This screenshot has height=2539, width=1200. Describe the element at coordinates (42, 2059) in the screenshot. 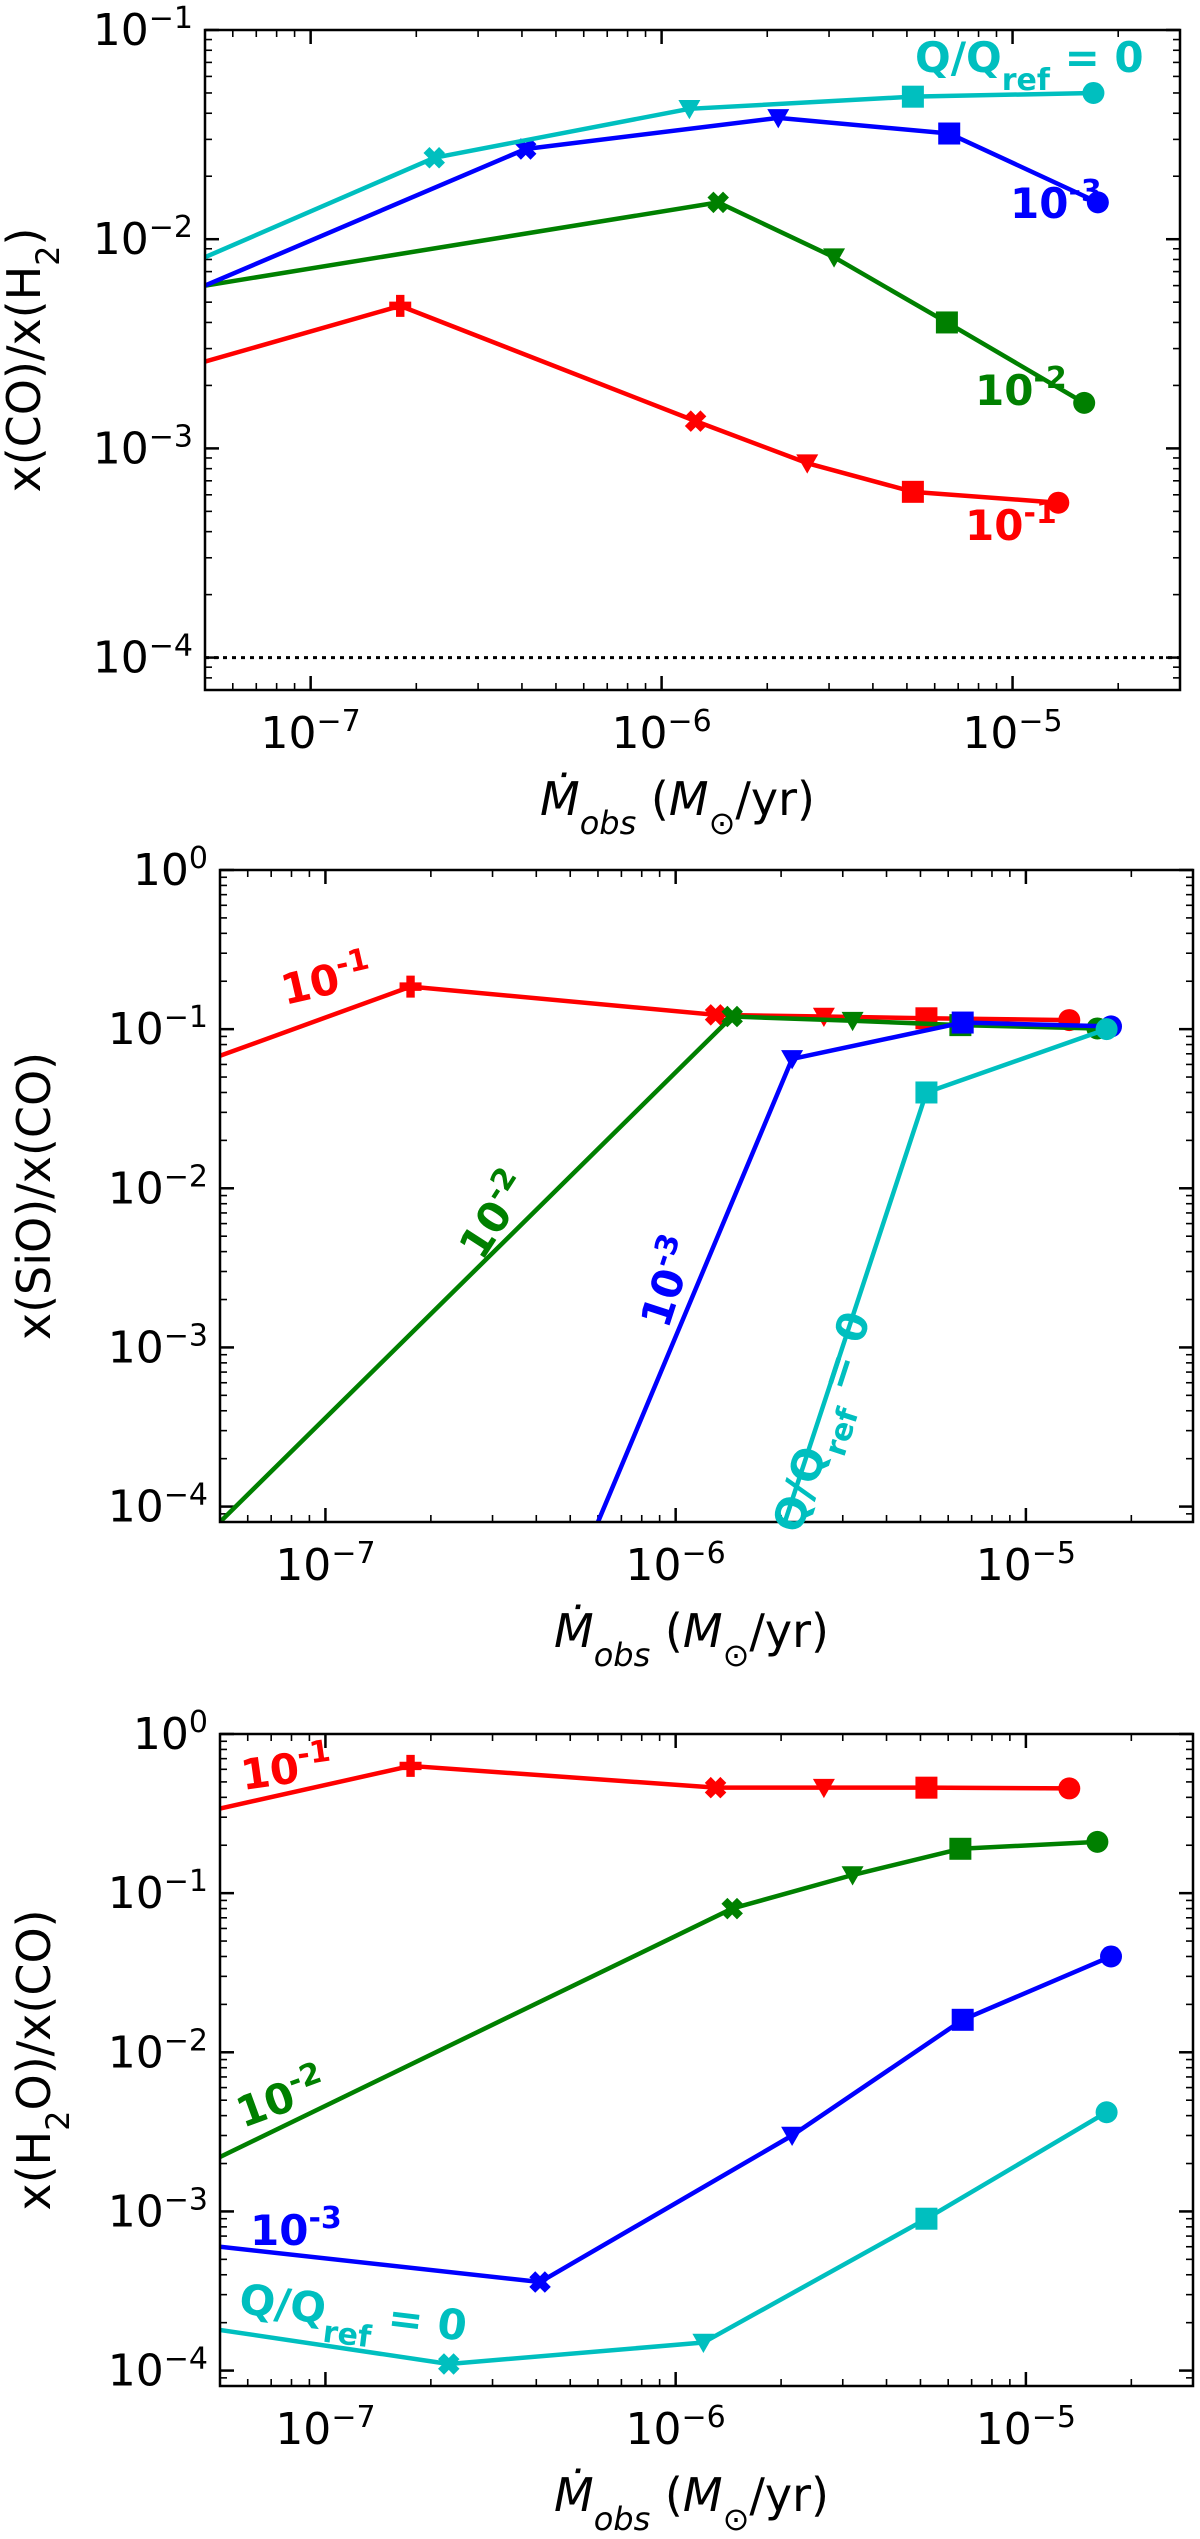

I see `y-axis-label: x(H2O)/x(CO)` at that location.